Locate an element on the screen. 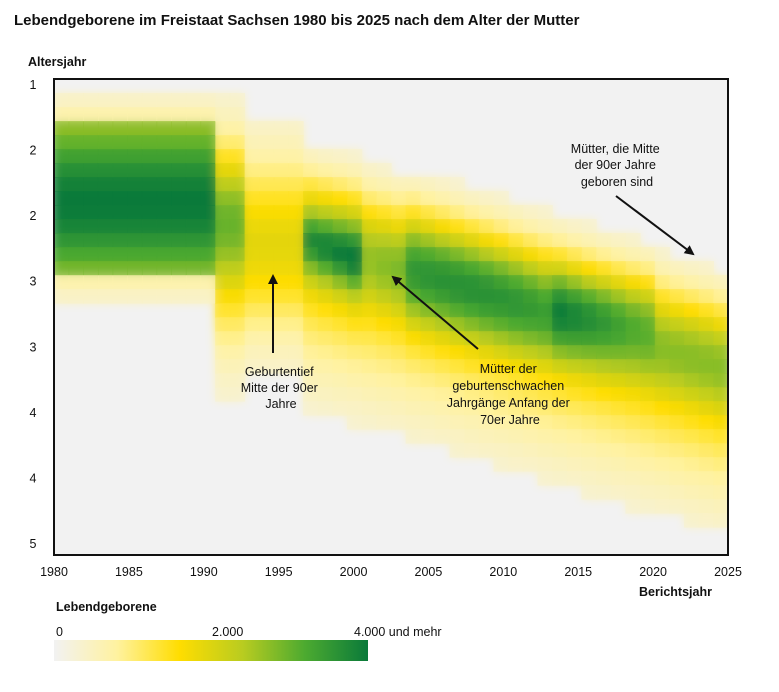  legend-label-max: 4.000 und mehr is located at coordinates (398, 632).